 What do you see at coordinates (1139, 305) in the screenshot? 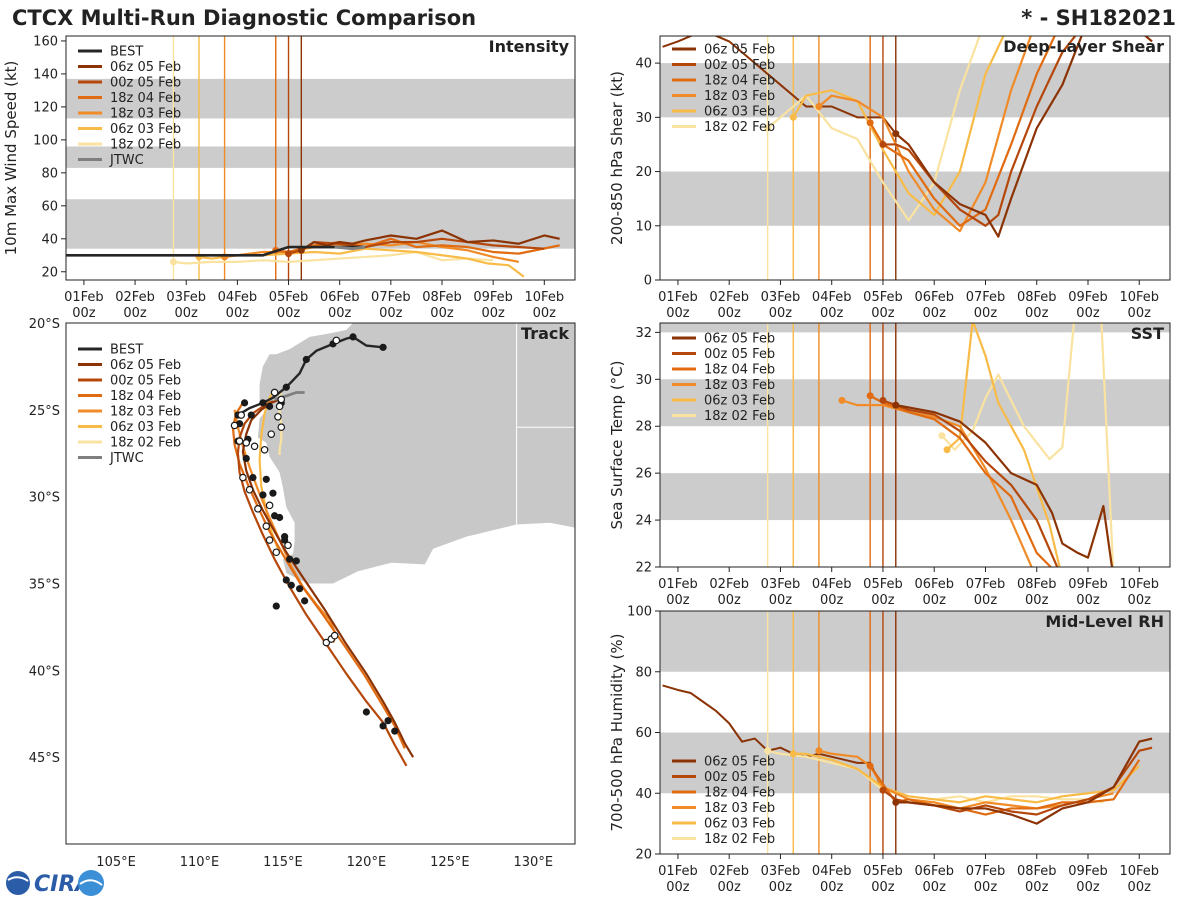
I see `x-tick-label: 10Feb 00z` at bounding box center [1139, 305].